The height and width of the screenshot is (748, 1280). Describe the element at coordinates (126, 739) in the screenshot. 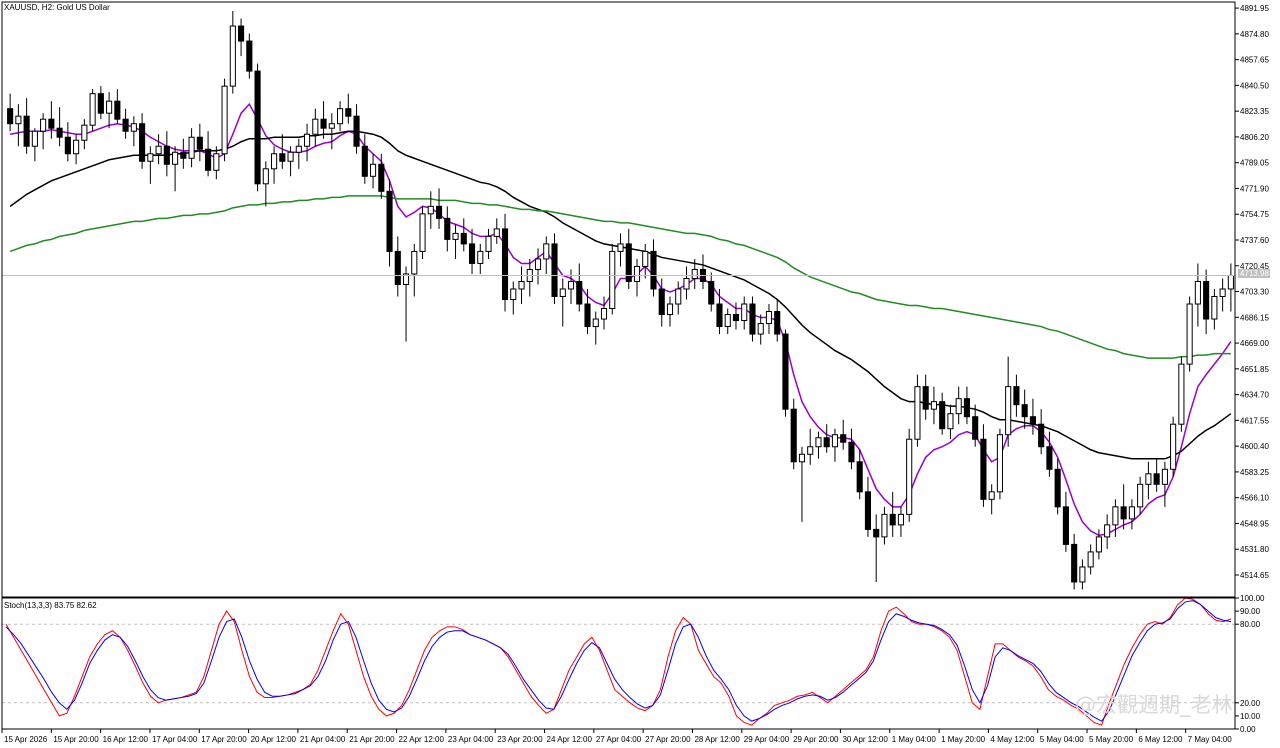

I see `x-tick-label: 16 Apr 12:00` at that location.